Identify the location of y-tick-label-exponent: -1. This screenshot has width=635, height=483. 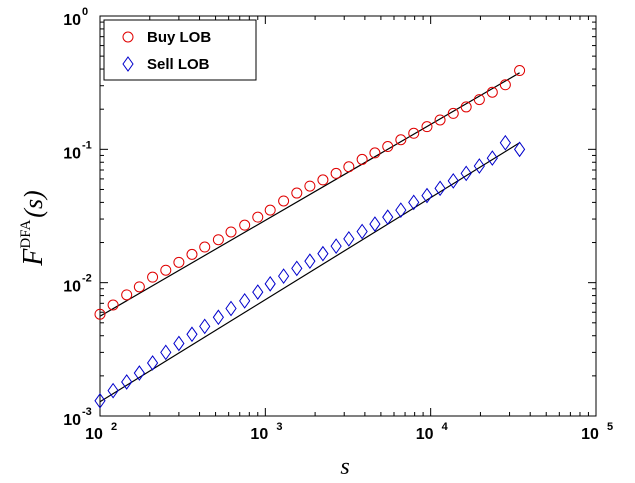
(87, 145).